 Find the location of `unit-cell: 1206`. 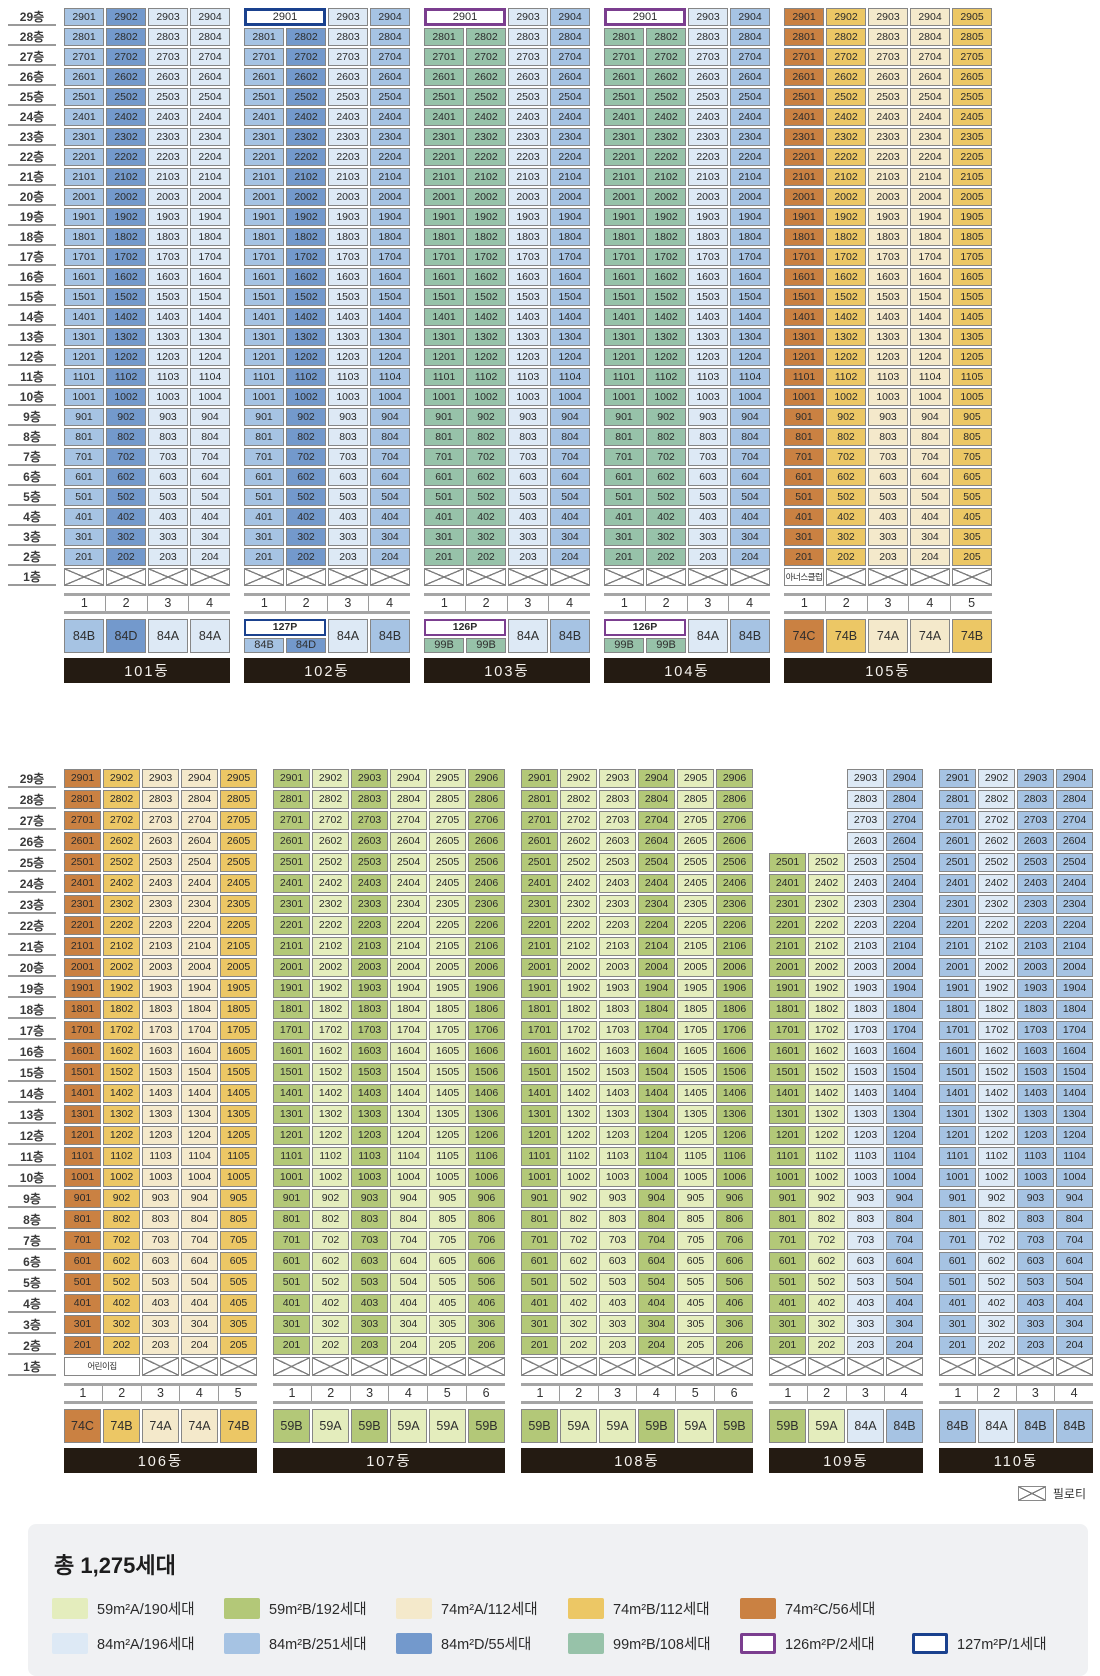

unit-cell: 1206 is located at coordinates (486, 1135).